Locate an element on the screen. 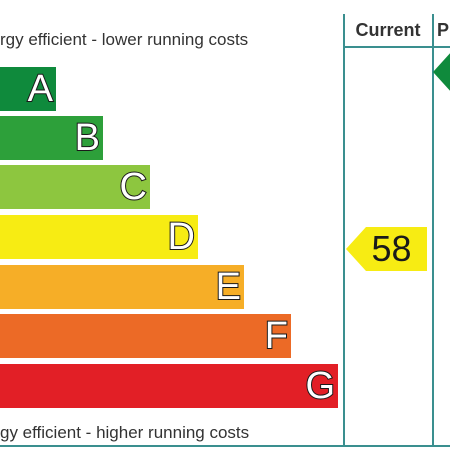  band-d-letter: D is located at coordinates (181, 237).